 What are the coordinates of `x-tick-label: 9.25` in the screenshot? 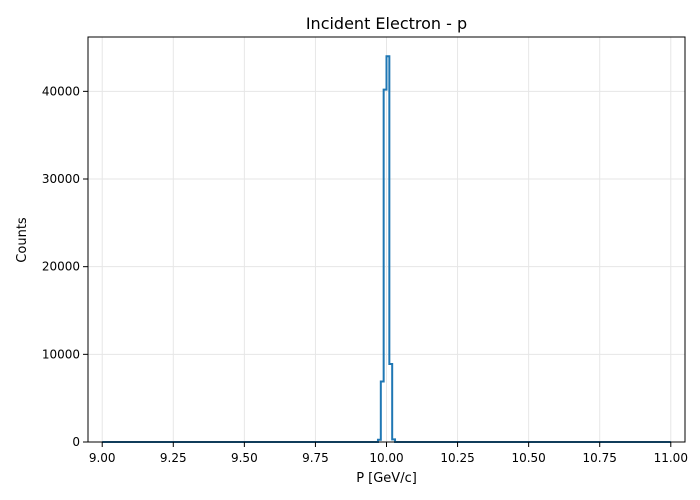 It's located at (173, 458).